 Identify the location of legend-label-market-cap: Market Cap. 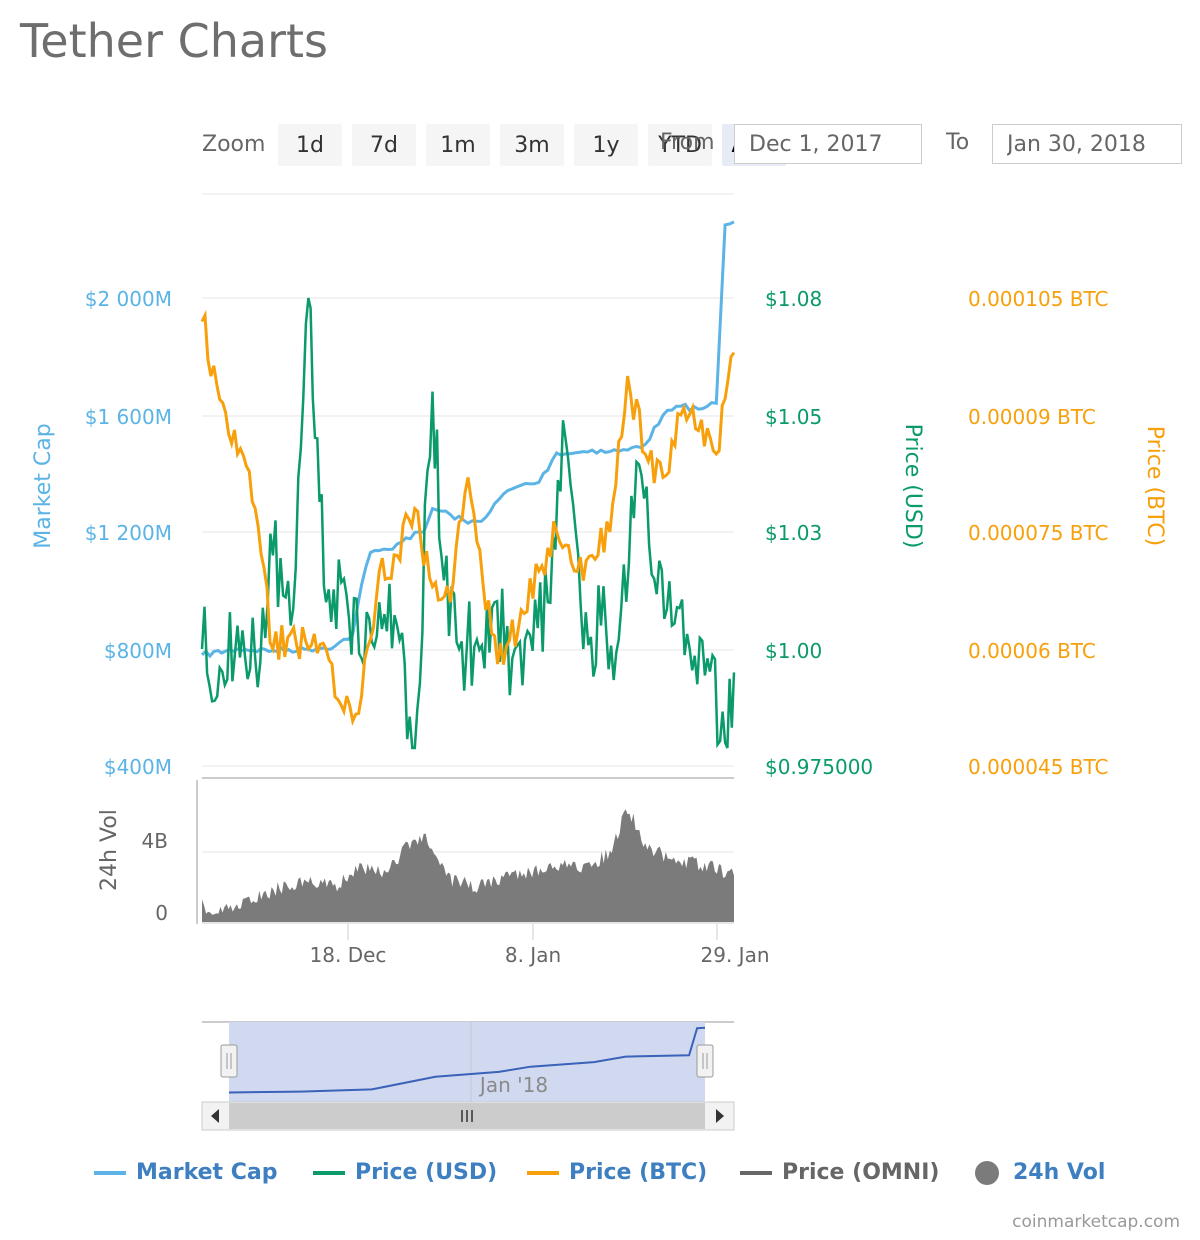
(207, 1172).